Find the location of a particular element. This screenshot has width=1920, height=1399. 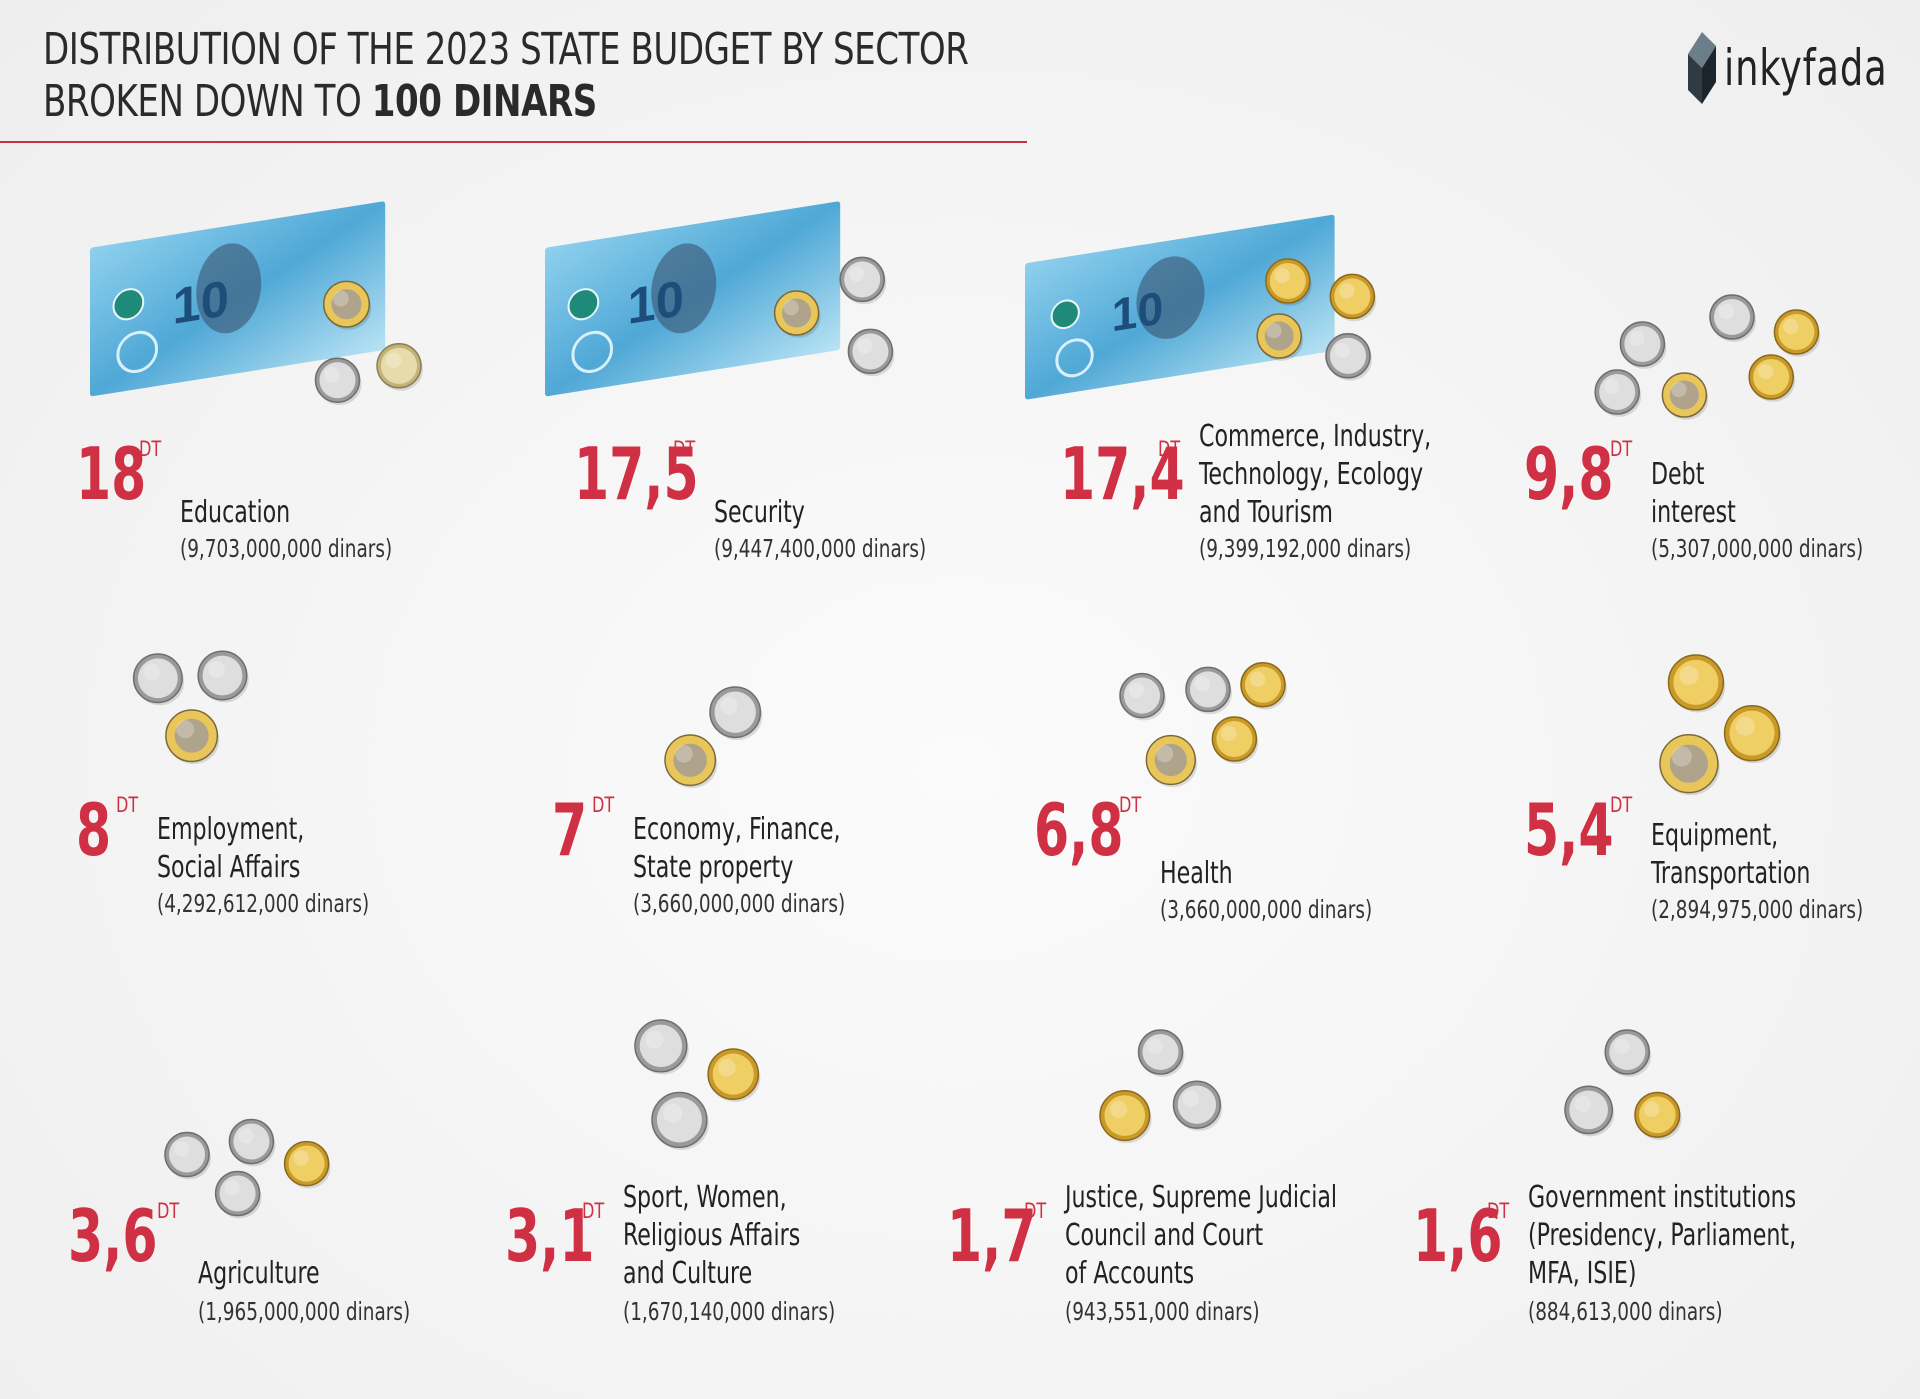

sector-amount: (4,292,612,000 dinars) is located at coordinates (263, 903).